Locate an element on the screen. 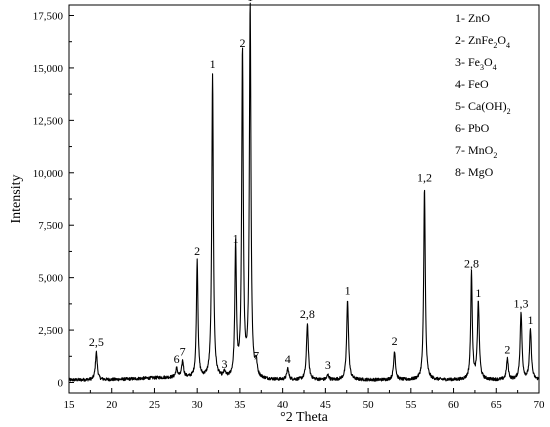 The image size is (550, 427). y-tick-label: 12,500 is located at coordinates (48, 121).